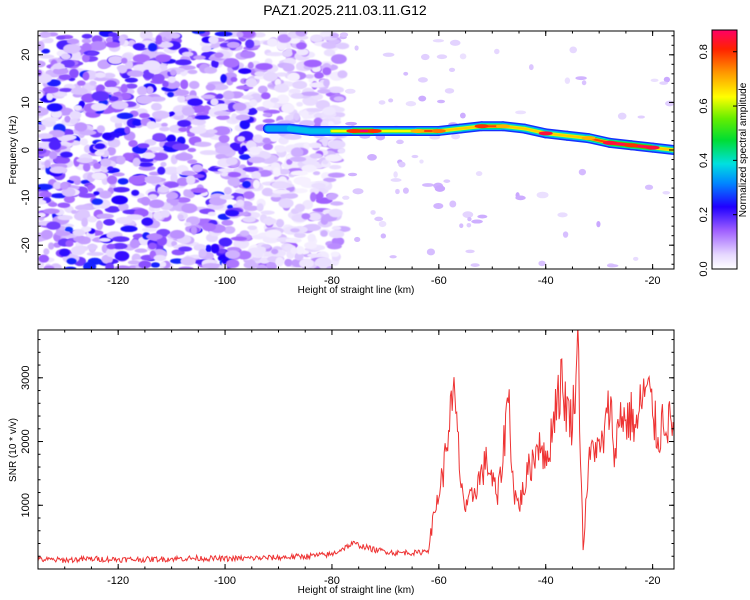 The image size is (750, 600). I want to click on colorbar-tick-label: 0.8, so click(704, 51).